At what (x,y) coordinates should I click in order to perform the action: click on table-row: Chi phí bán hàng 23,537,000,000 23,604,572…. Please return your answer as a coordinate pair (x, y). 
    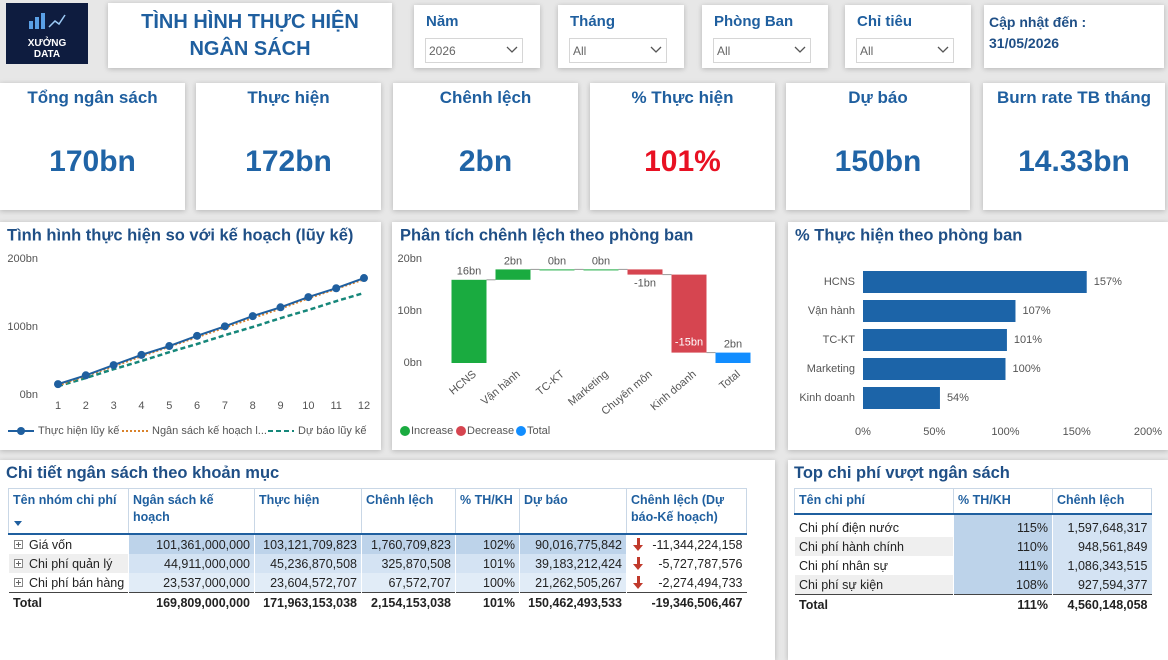
    Looking at the image, I should click on (377, 583).